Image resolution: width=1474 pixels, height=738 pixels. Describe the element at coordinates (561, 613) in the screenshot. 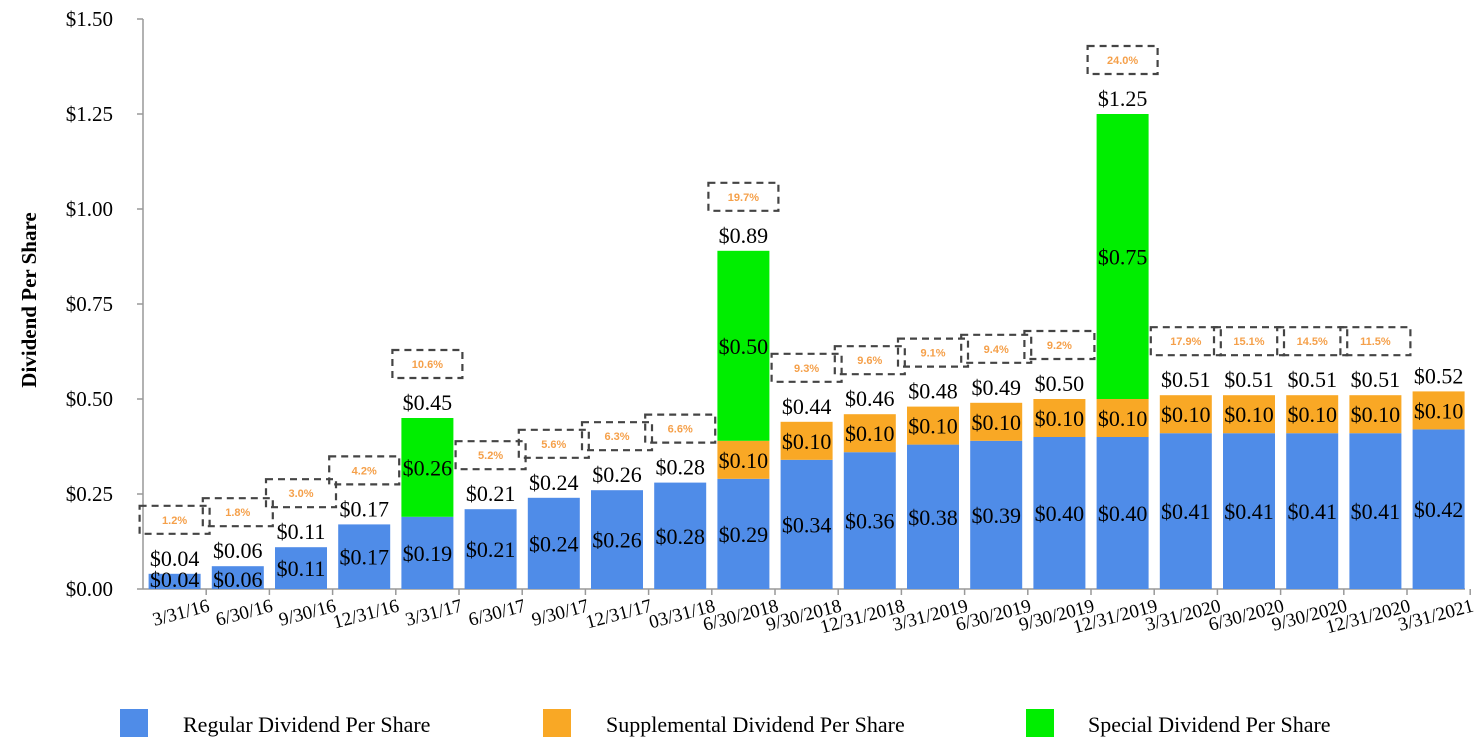

I see `x-tick-label: 9/30/17` at that location.